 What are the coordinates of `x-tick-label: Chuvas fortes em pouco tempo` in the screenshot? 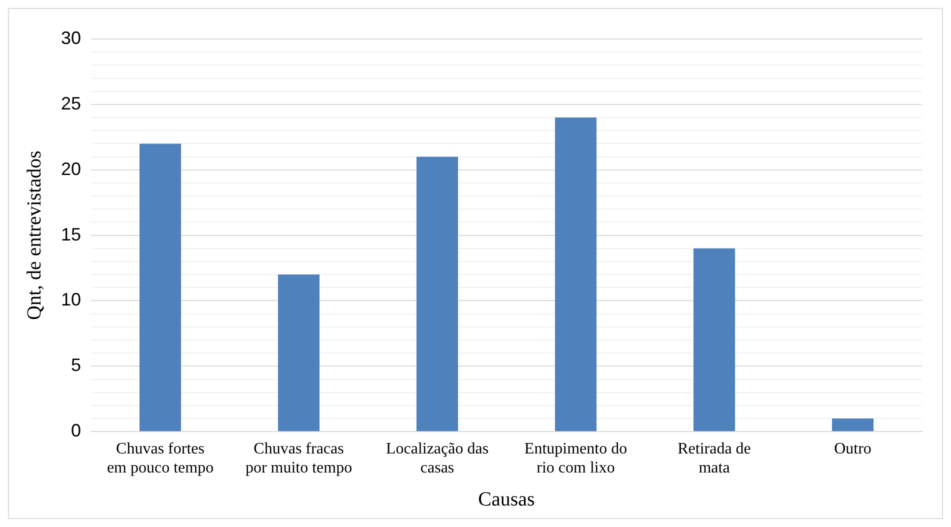 It's located at (160, 458).